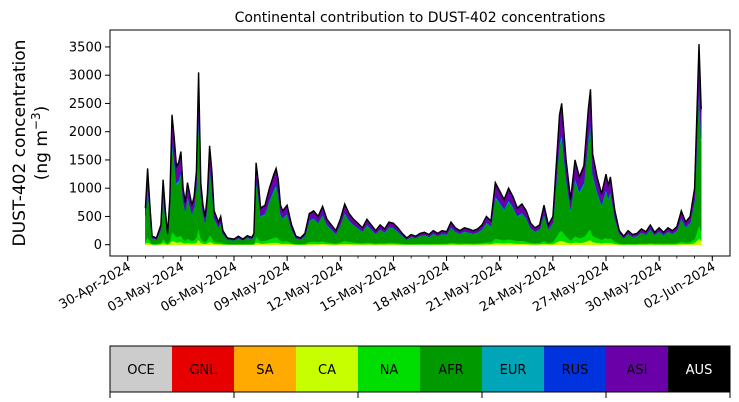 The width and height of the screenshot is (739, 402). I want to click on y-tick-label: 2500, so click(85, 104).